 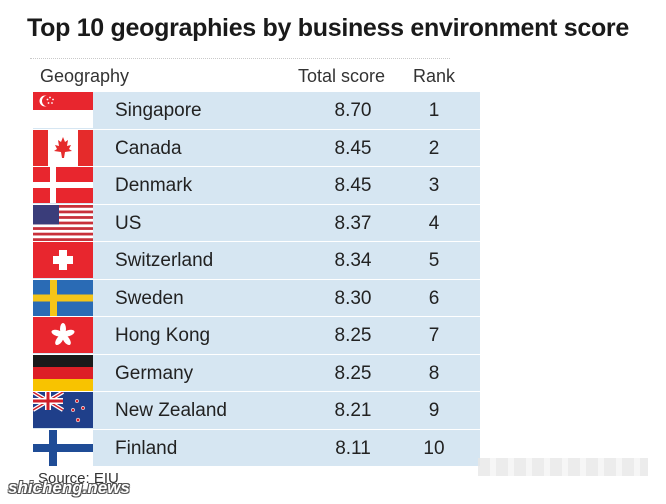 I want to click on geography-name: Switzerland, so click(x=164, y=260).